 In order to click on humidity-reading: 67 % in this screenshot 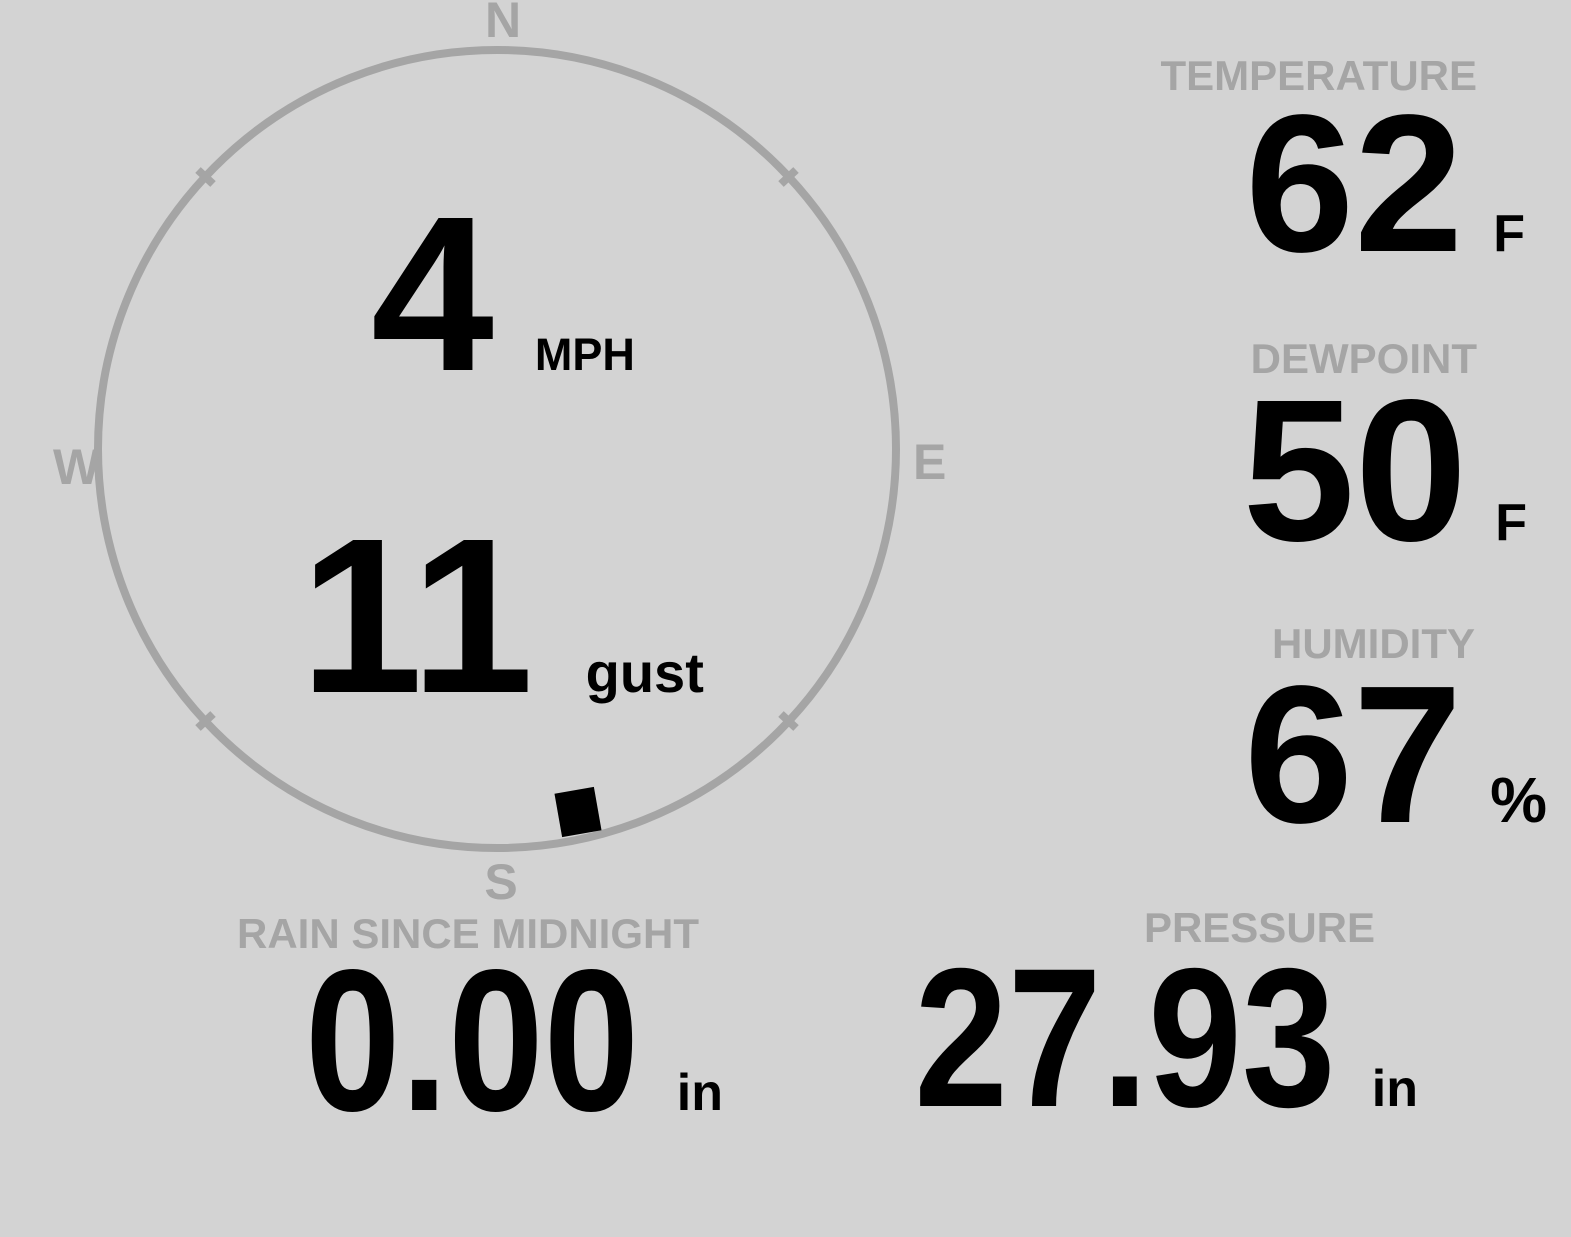, I will do `click(1395, 755)`.